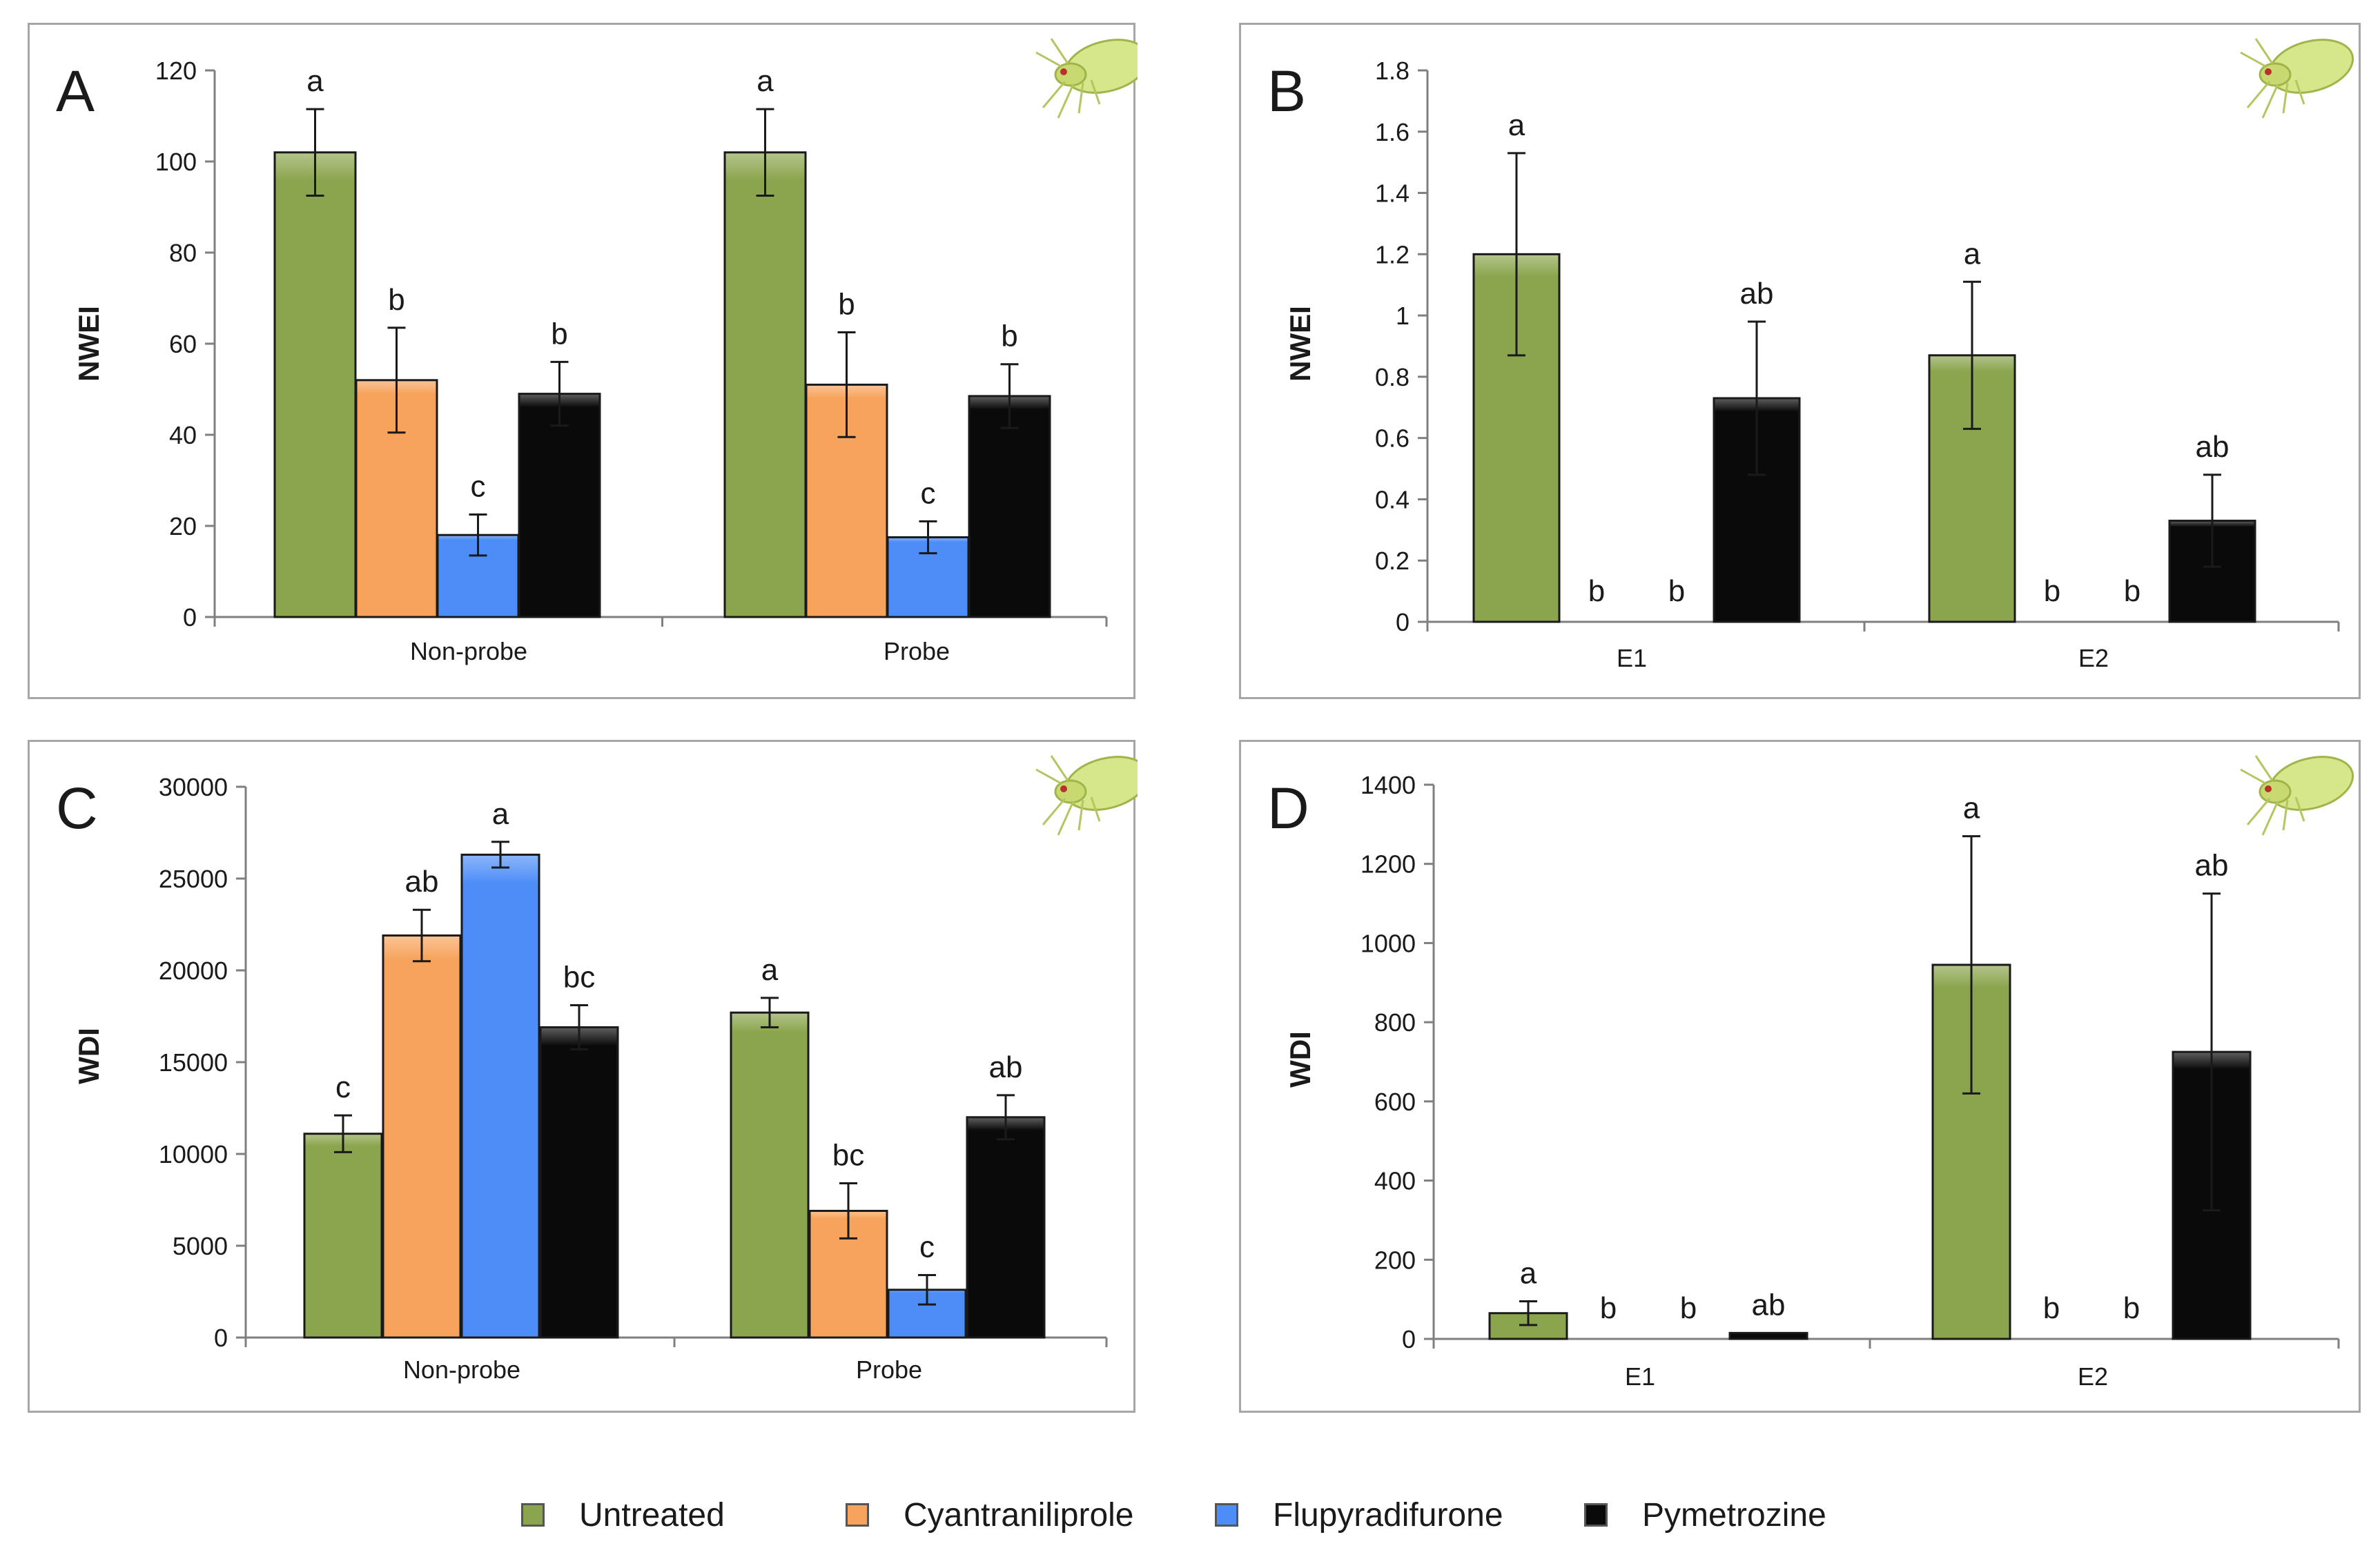 This screenshot has height=1557, width=2380. What do you see at coordinates (770, 1175) in the screenshot?
I see `bar-untreated-probe` at bounding box center [770, 1175].